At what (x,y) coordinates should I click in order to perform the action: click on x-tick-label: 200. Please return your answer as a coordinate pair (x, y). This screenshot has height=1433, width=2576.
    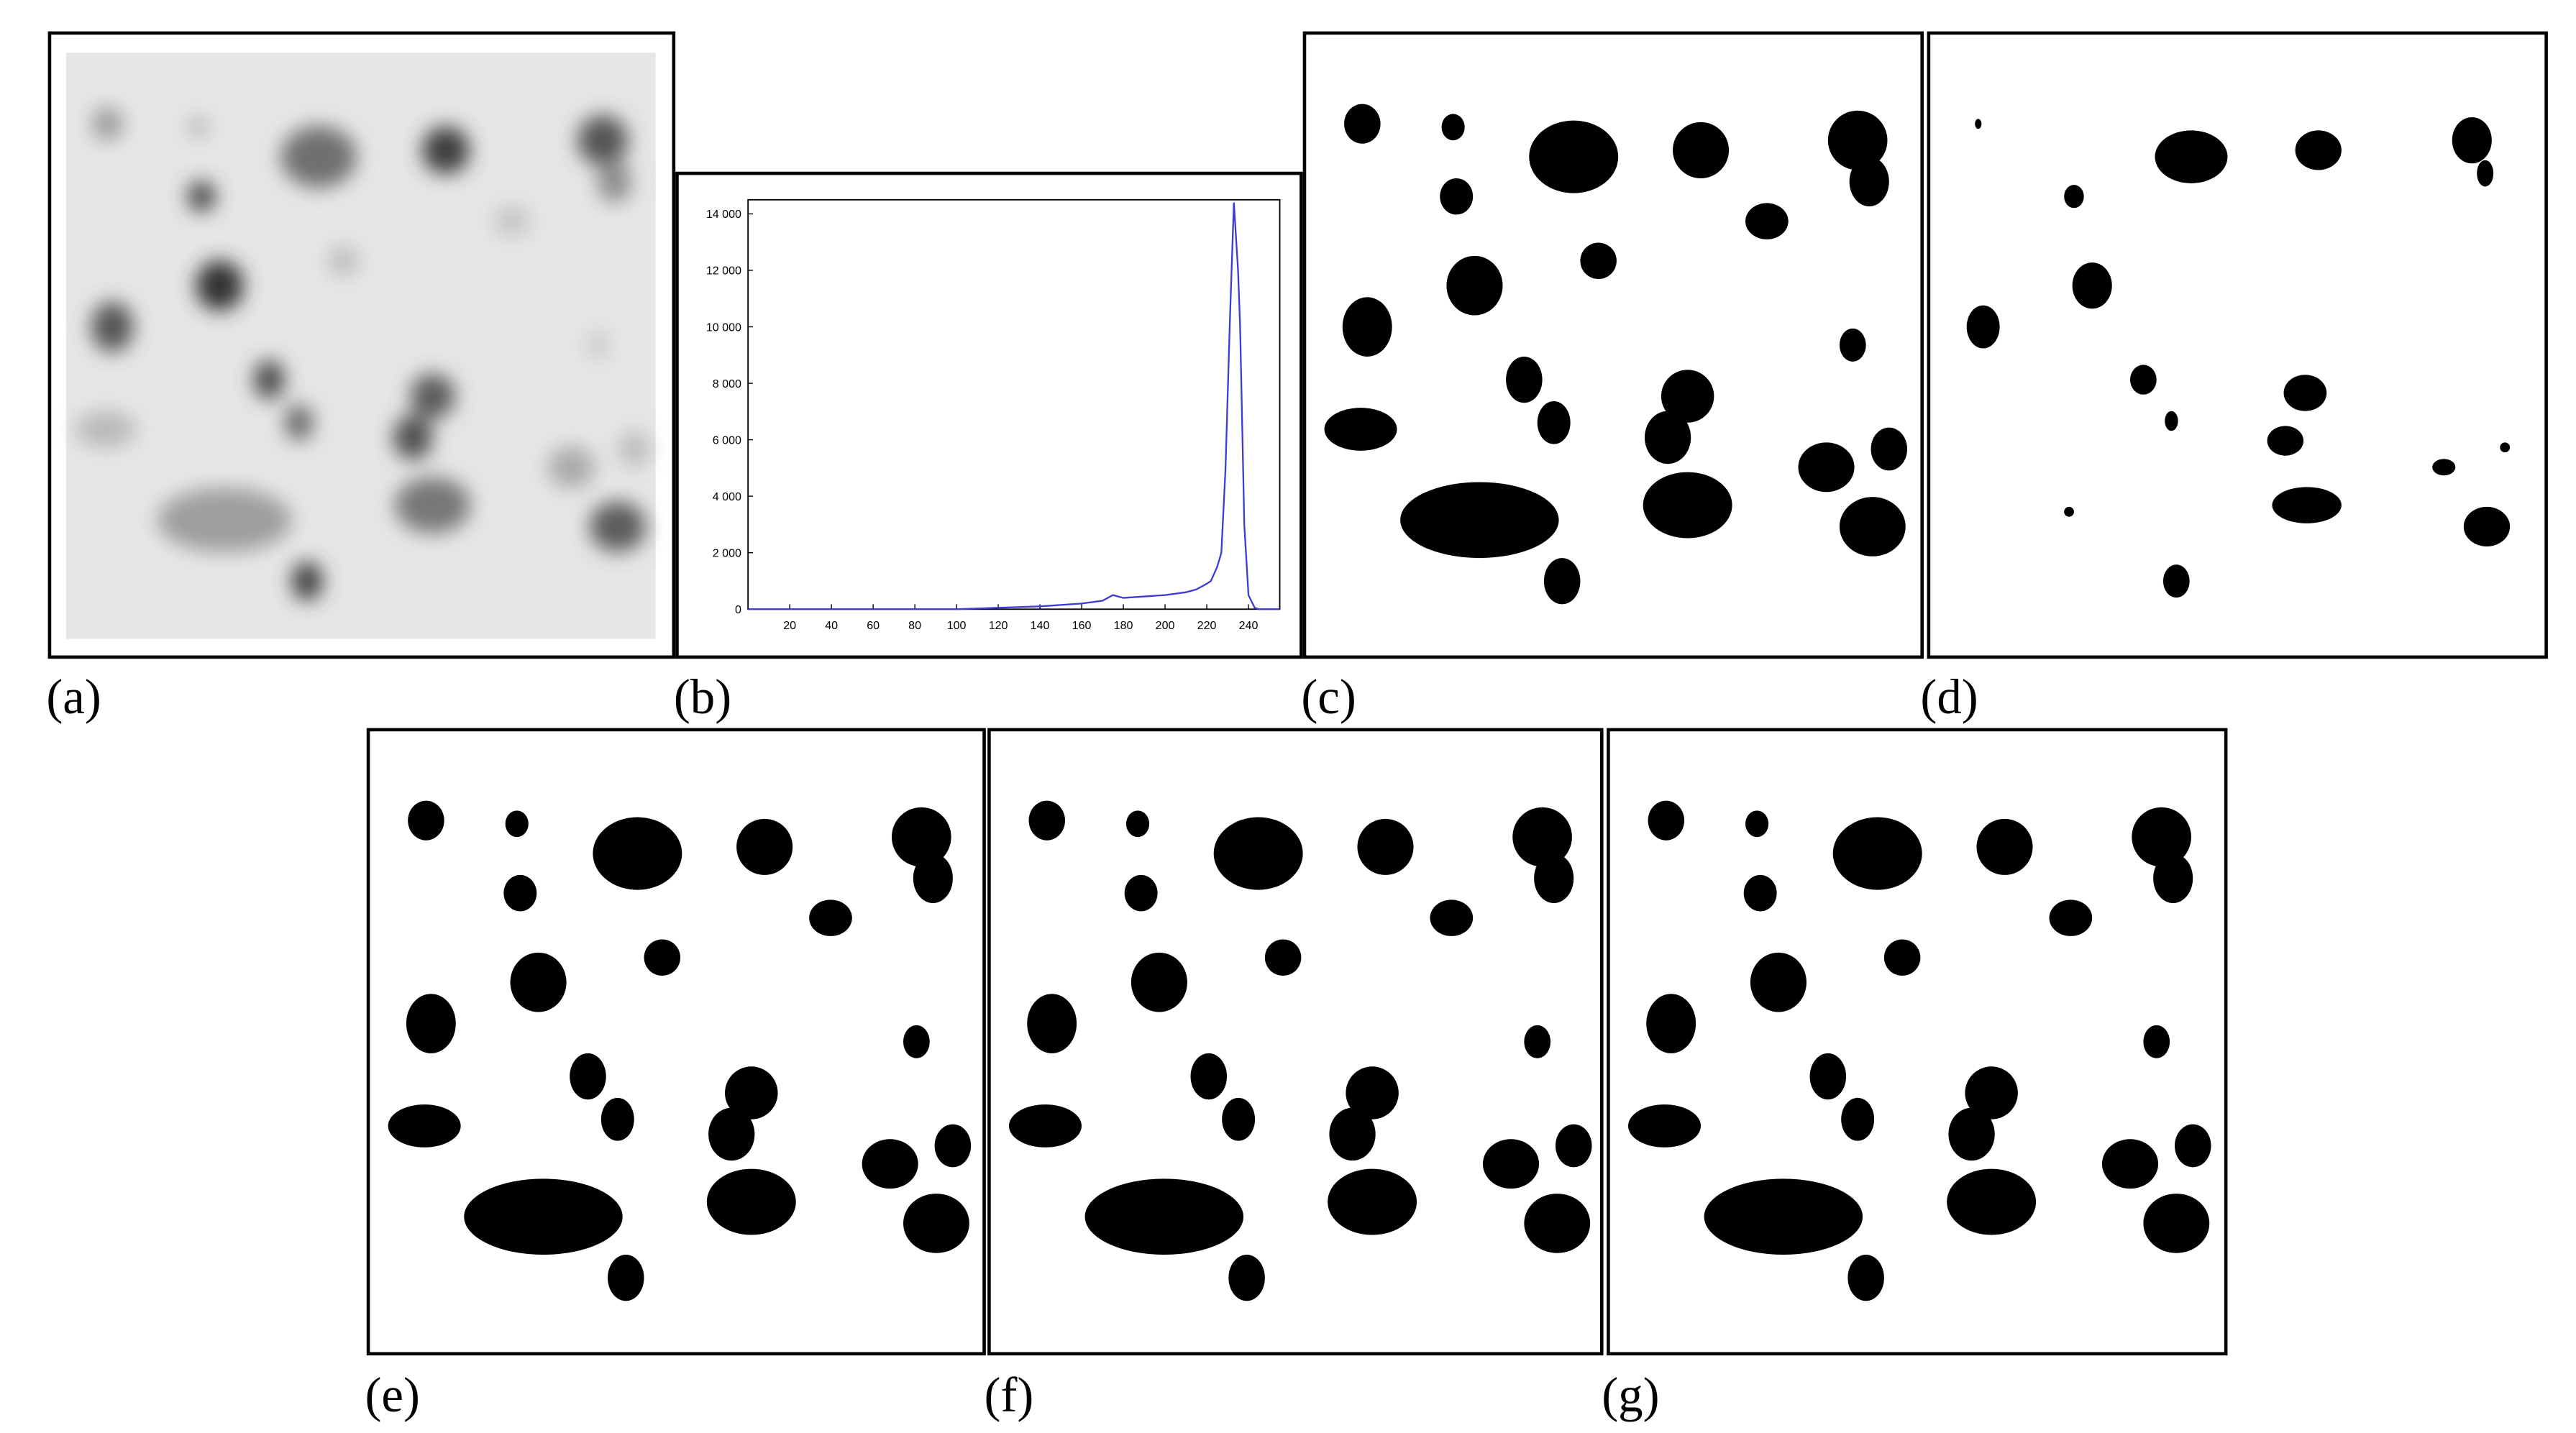
    Looking at the image, I should click on (1165, 625).